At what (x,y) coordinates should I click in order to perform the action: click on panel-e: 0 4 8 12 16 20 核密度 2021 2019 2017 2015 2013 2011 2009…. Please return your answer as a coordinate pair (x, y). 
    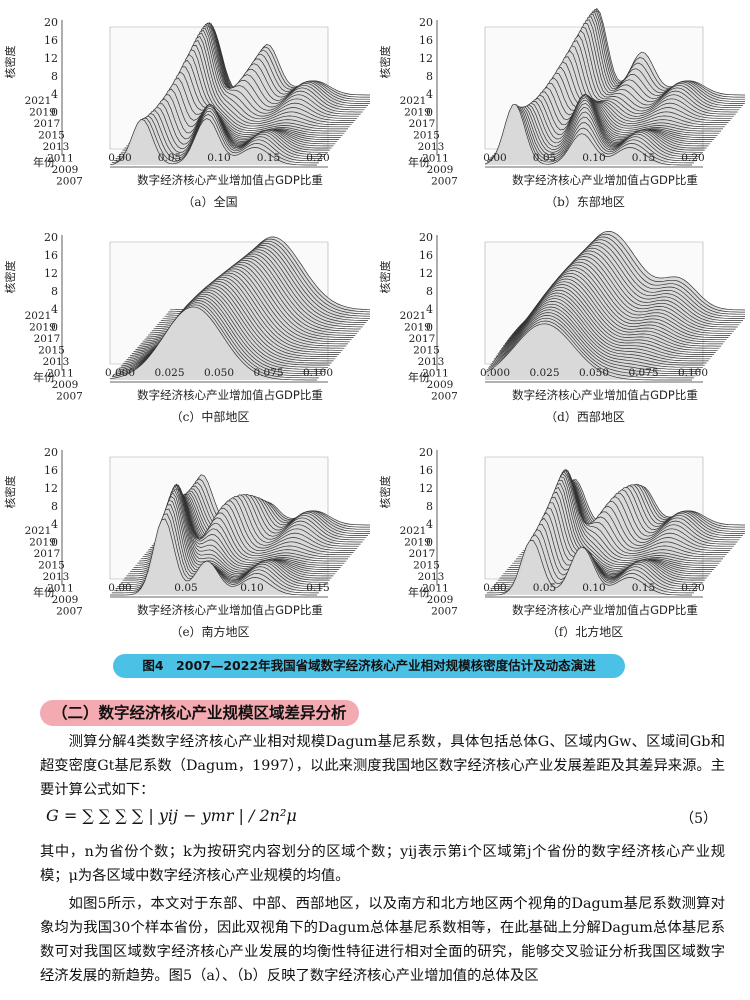
    Looking at the image, I should click on (185, 535).